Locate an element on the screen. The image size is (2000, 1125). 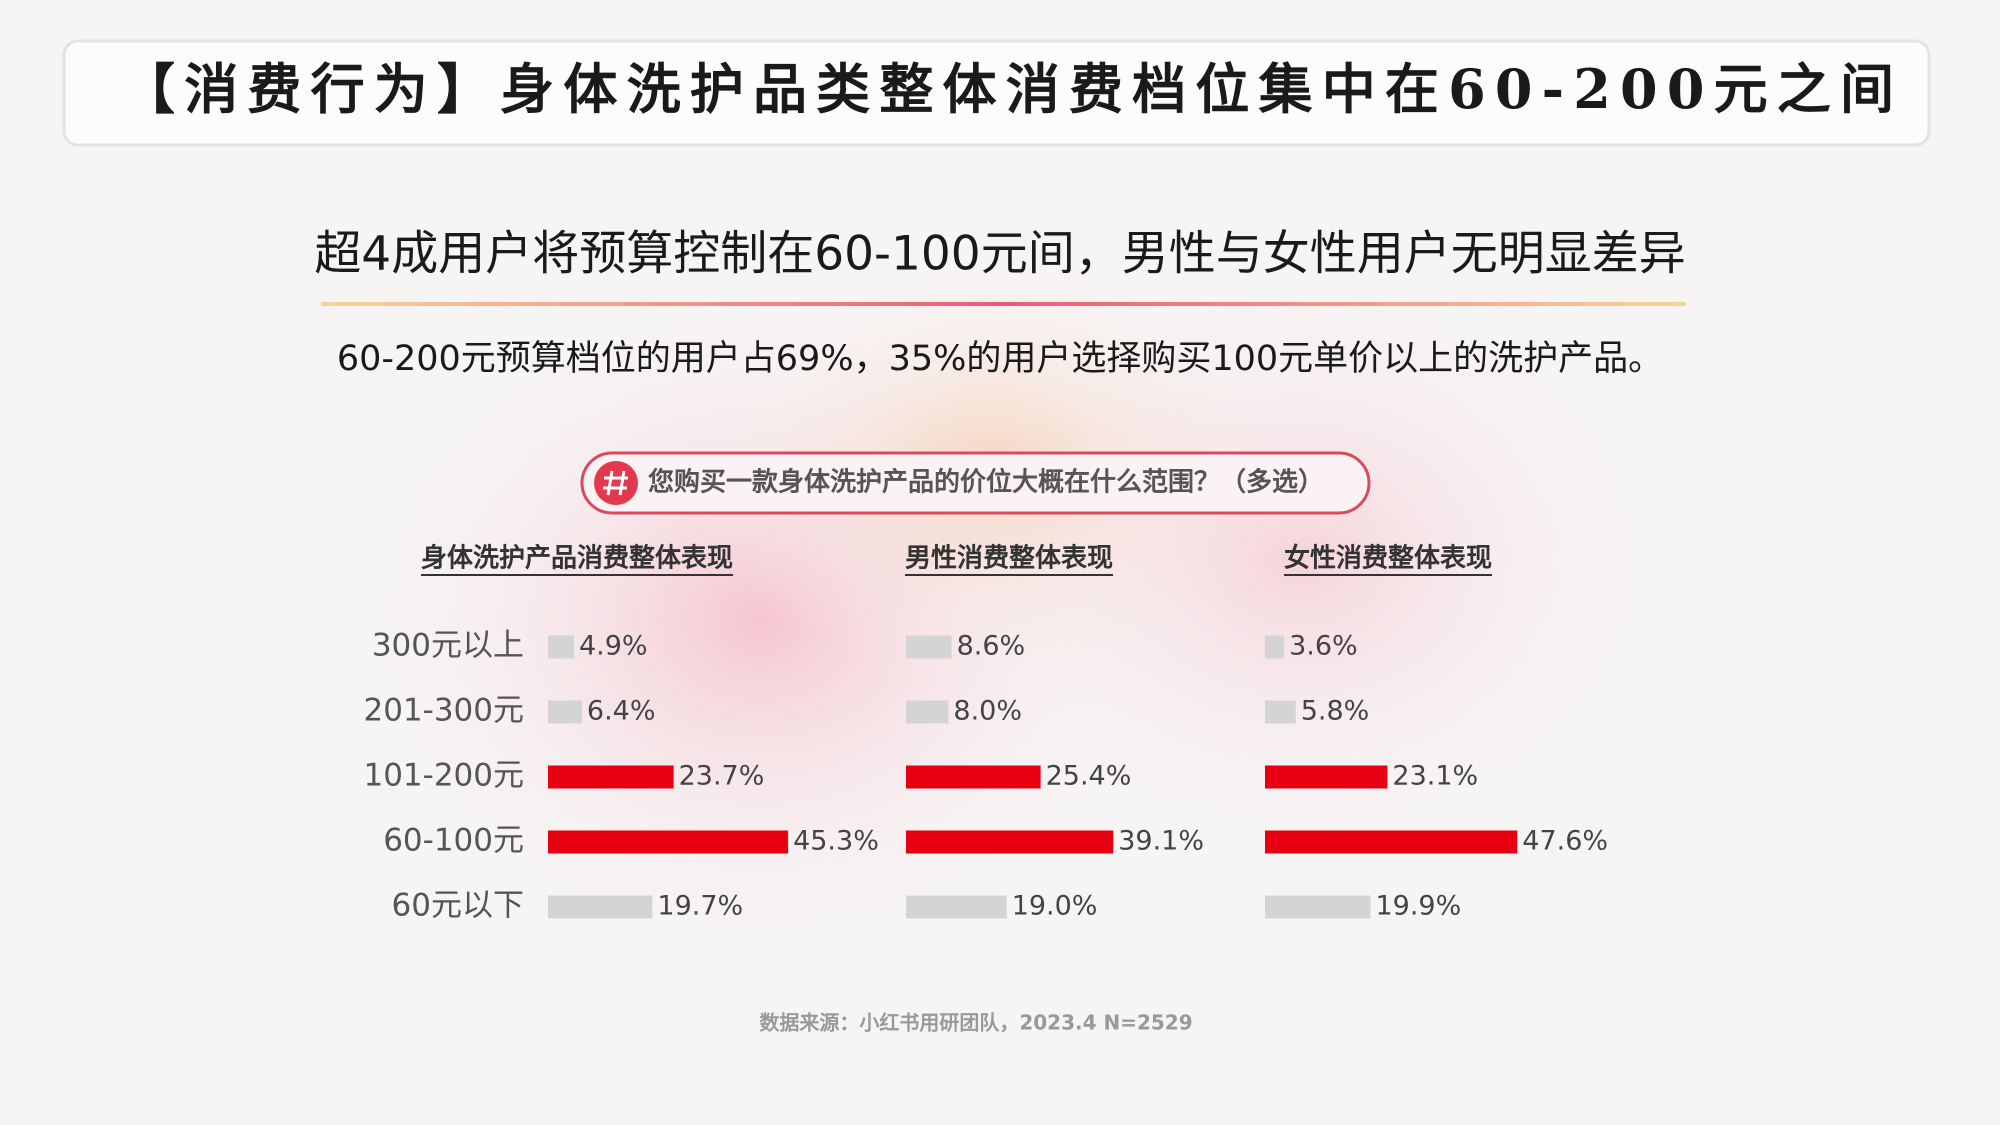
title-box is located at coordinates (996, 93).